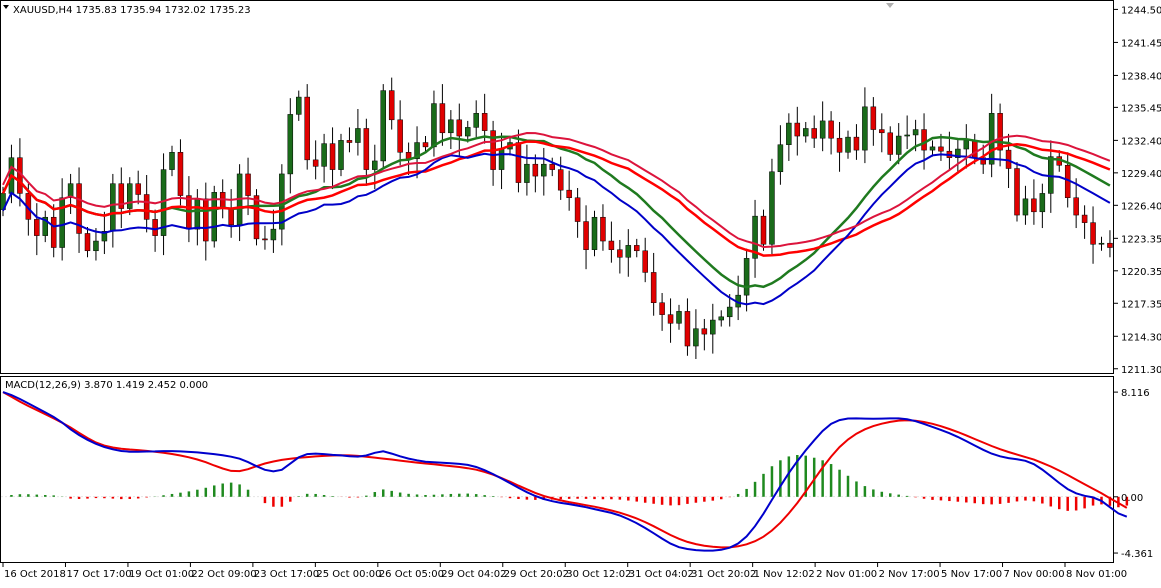 Image resolution: width=1161 pixels, height=588 pixels. What do you see at coordinates (890, 5) in the screenshot?
I see `chart-shift-marker-icon` at bounding box center [890, 5].